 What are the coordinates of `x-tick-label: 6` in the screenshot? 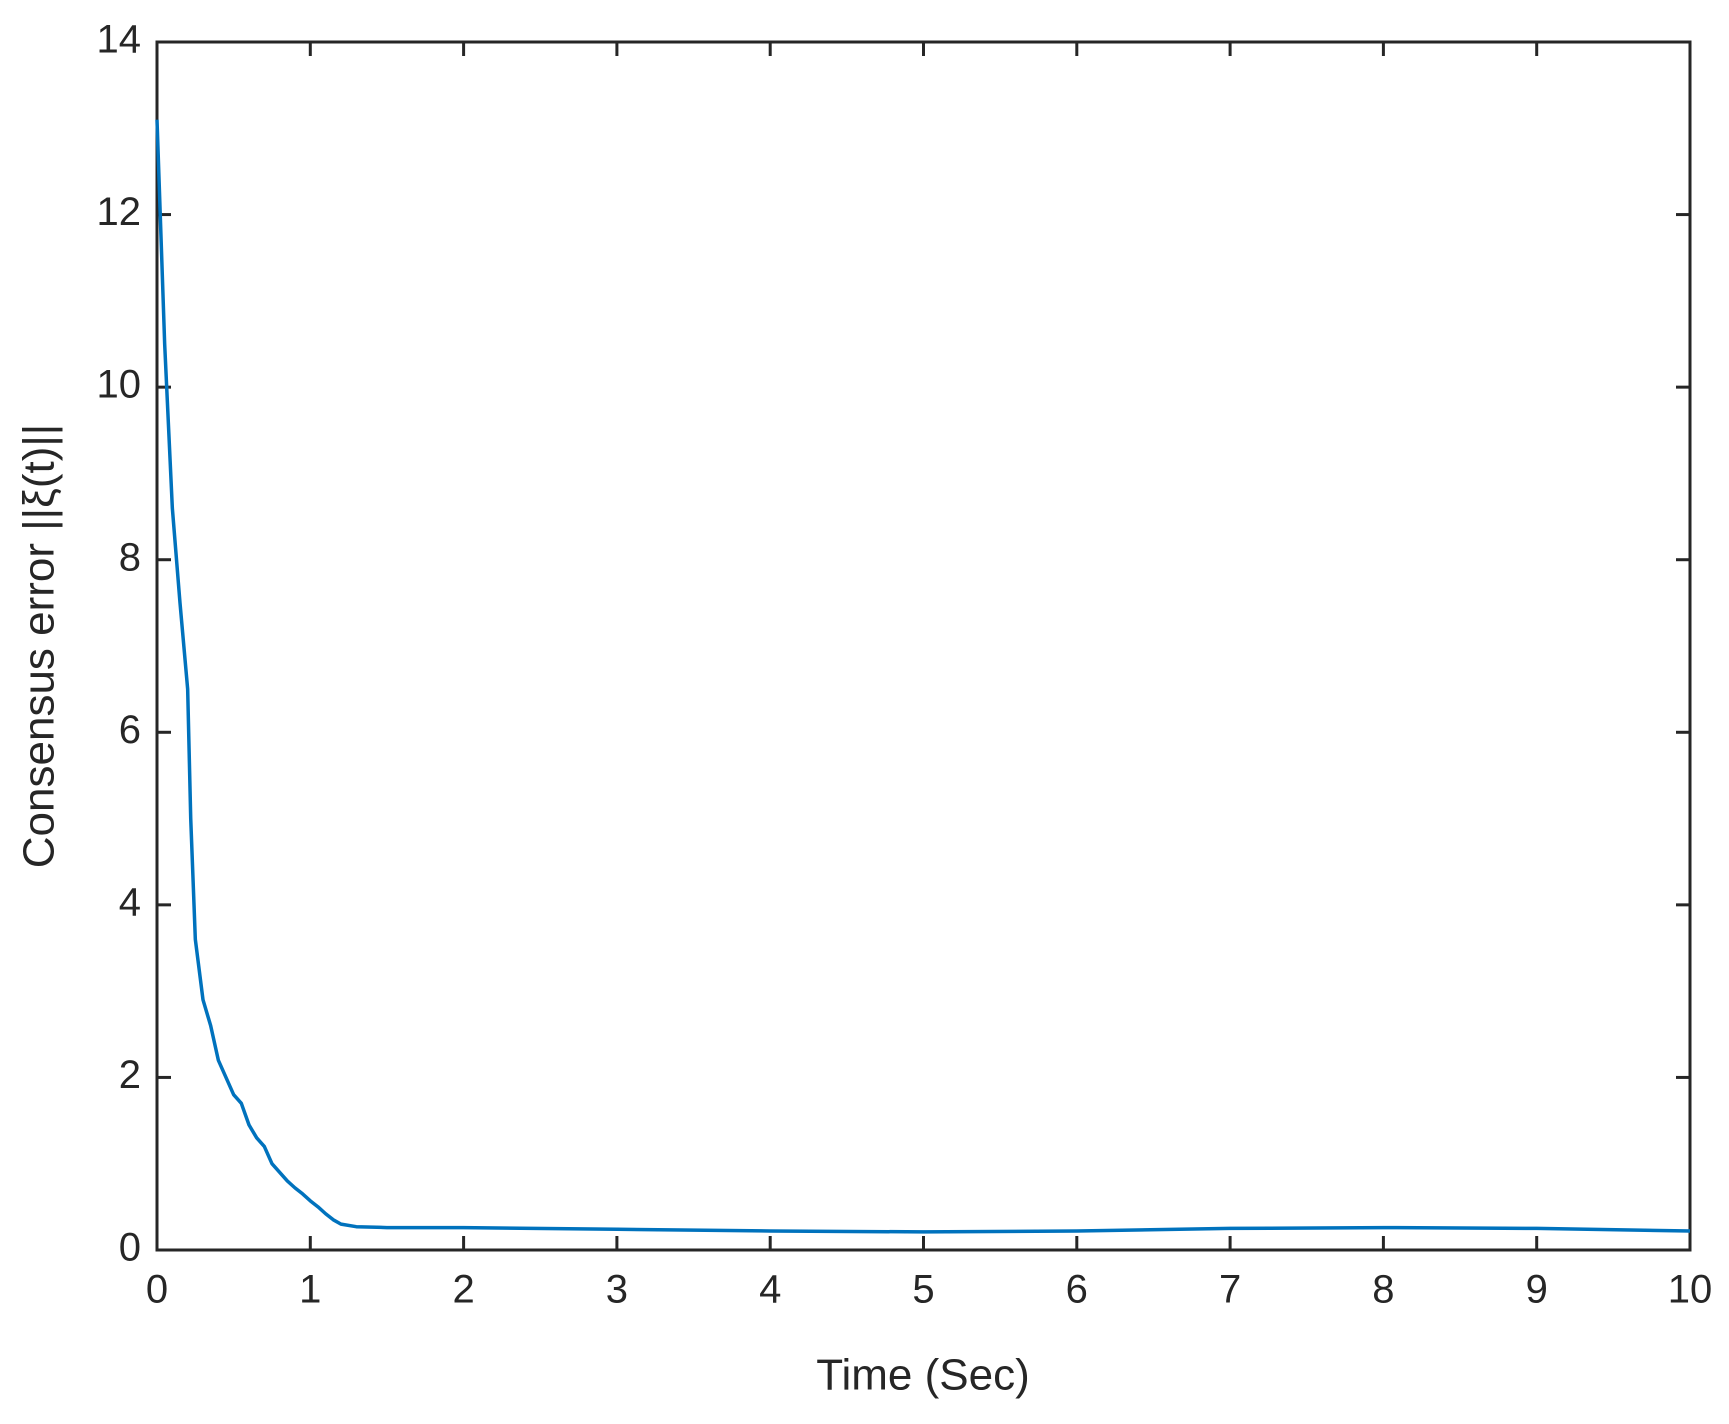 It's located at (1077, 1290).